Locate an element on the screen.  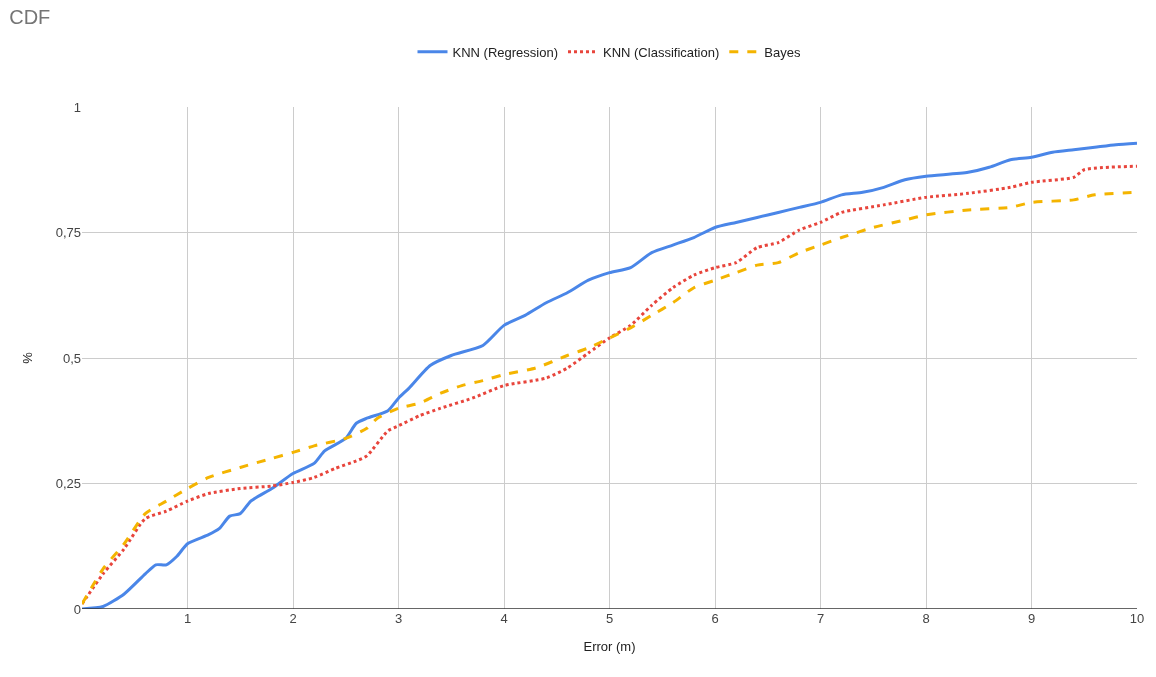
x-tick-label: 8 is located at coordinates (926, 618).